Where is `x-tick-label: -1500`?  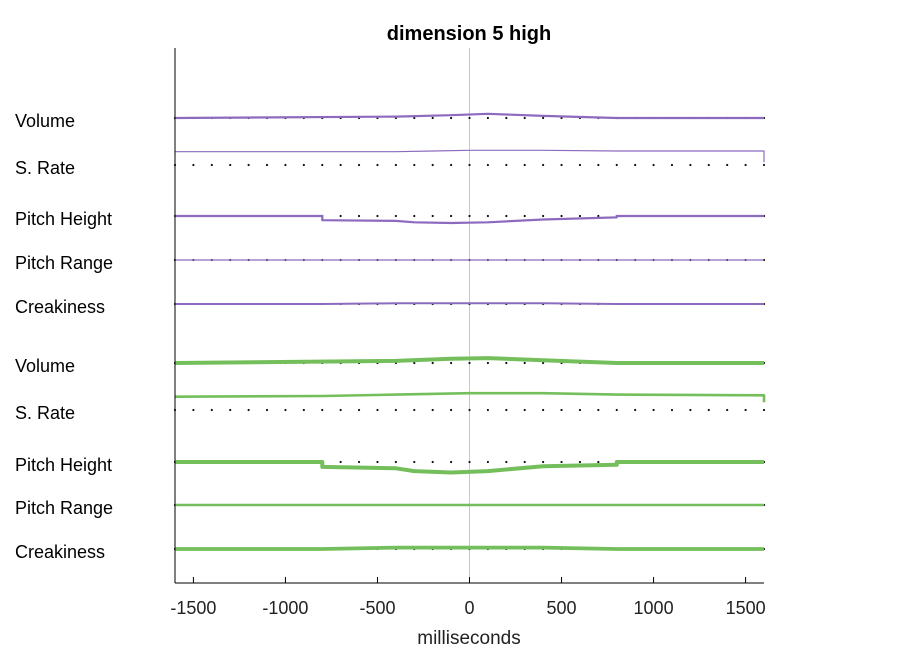
x-tick-label: -1500 is located at coordinates (193, 608).